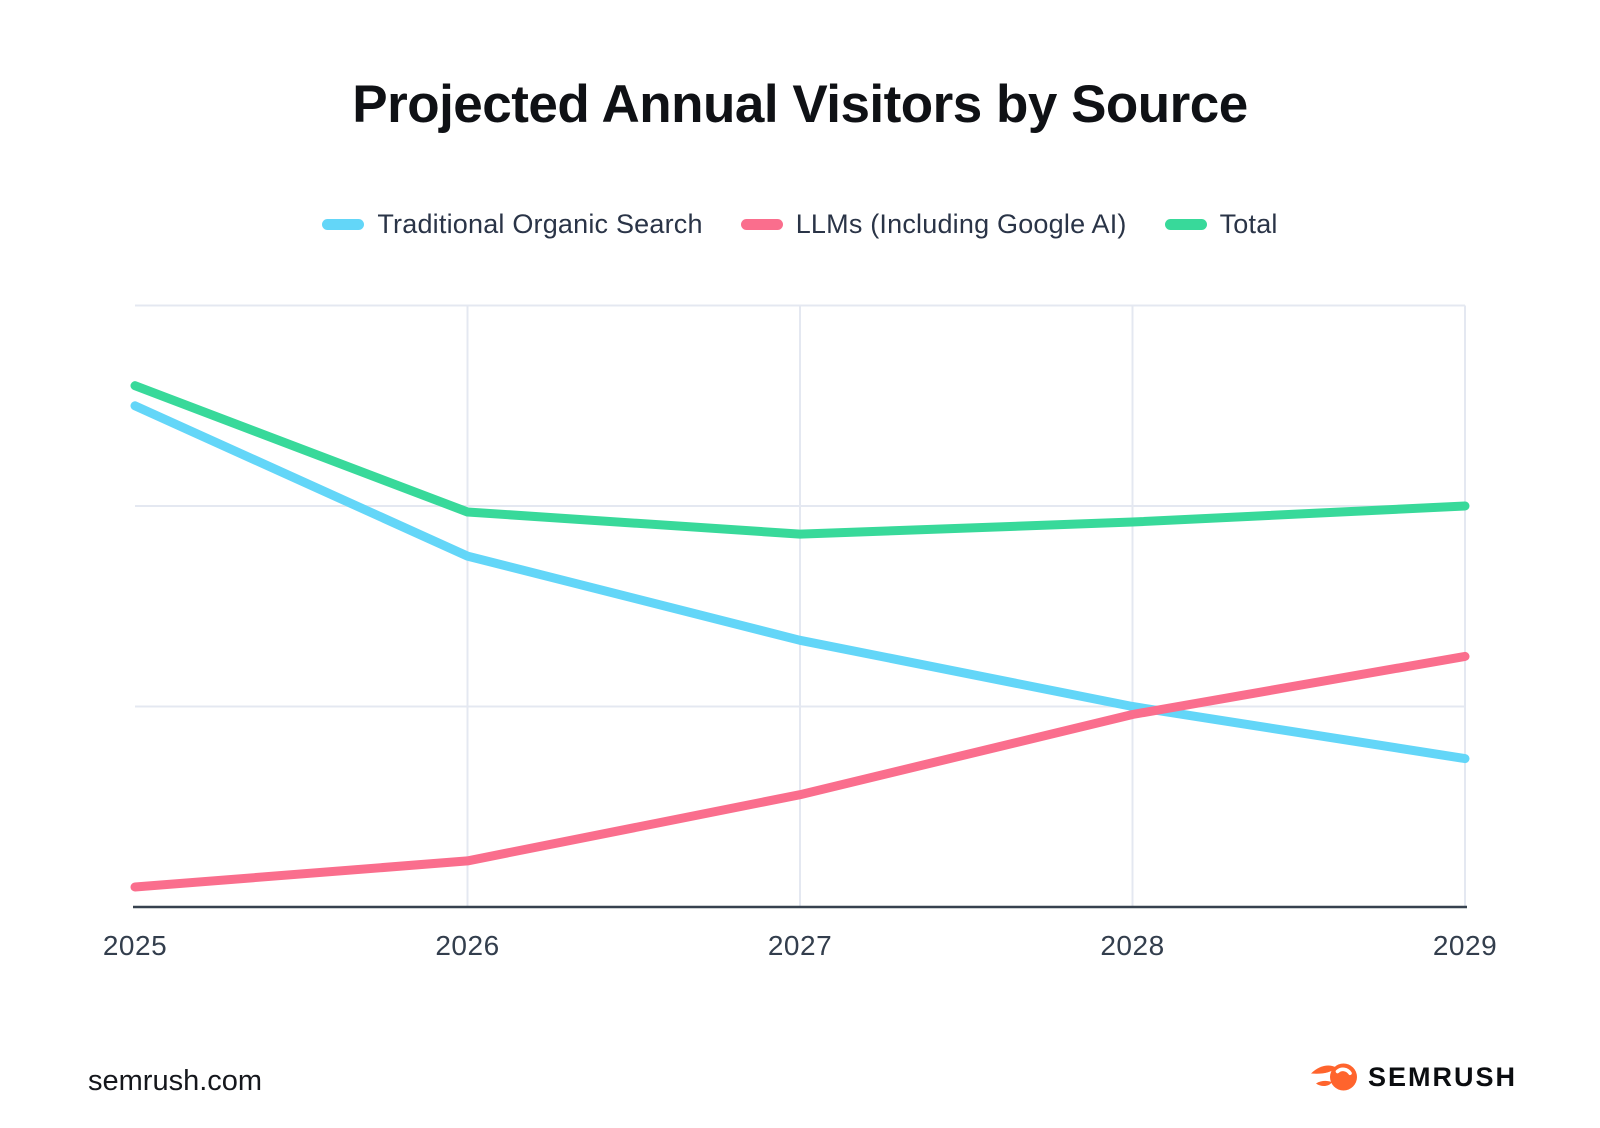 The image size is (1600, 1128). I want to click on semrush-flame-icon, so click(1333, 1077).